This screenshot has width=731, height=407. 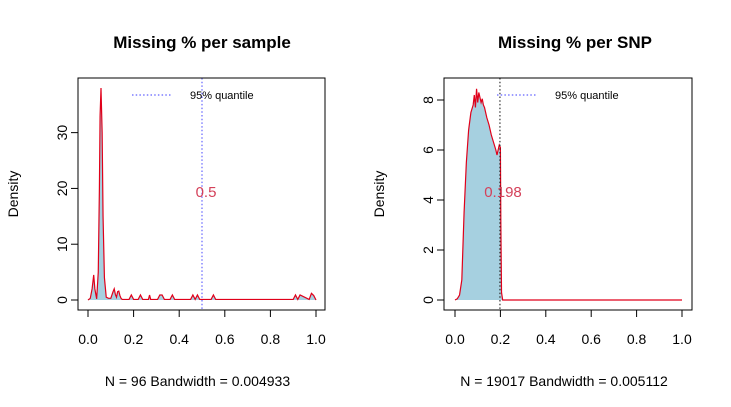 What do you see at coordinates (428, 150) in the screenshot?
I see `y-tick-label: 6` at bounding box center [428, 150].